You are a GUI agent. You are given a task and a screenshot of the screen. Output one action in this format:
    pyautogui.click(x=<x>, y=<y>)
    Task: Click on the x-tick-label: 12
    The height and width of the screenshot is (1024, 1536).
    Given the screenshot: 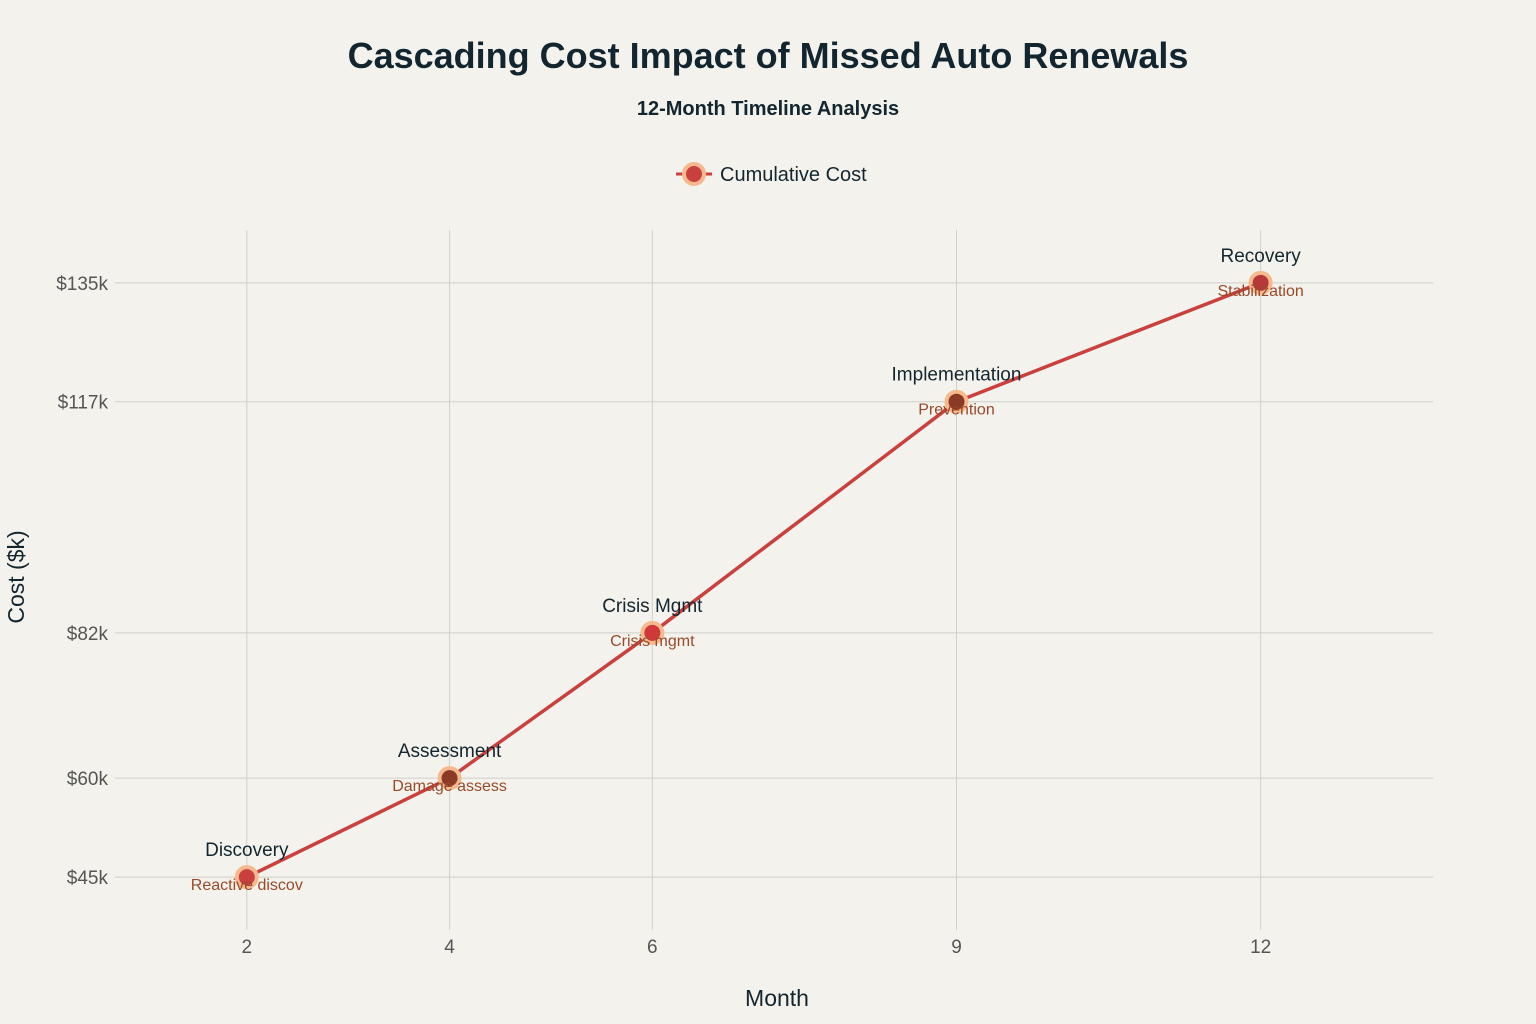 What is the action you would take?
    pyautogui.click(x=1260, y=947)
    